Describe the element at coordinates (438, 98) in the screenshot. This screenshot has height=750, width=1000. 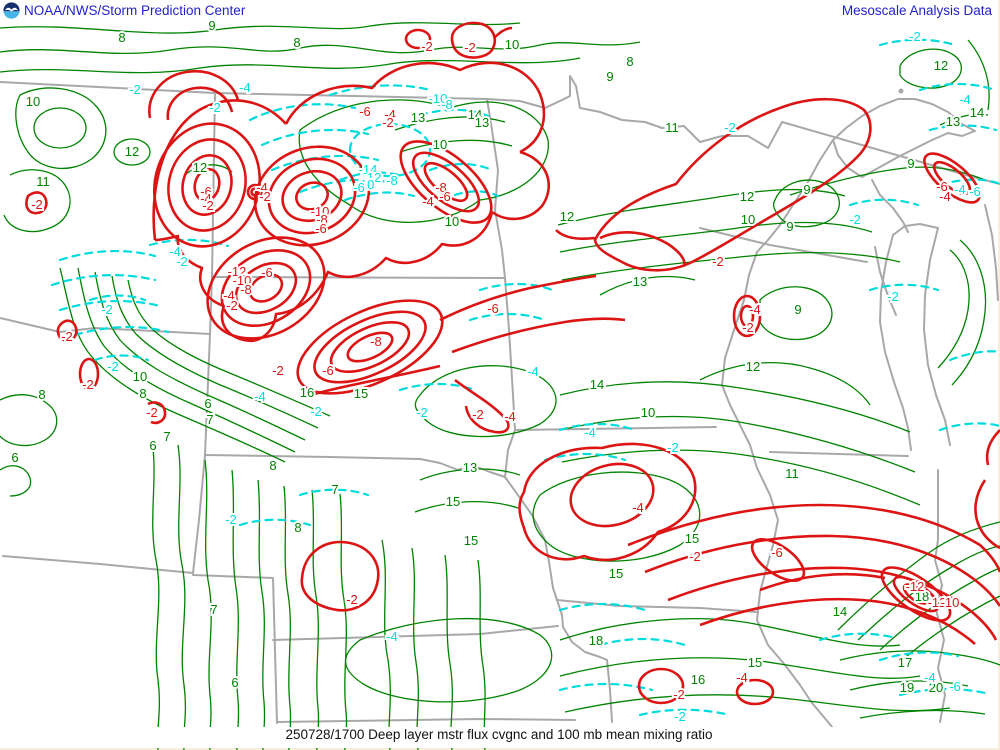
I see `contour-label-cyan: -10` at that location.